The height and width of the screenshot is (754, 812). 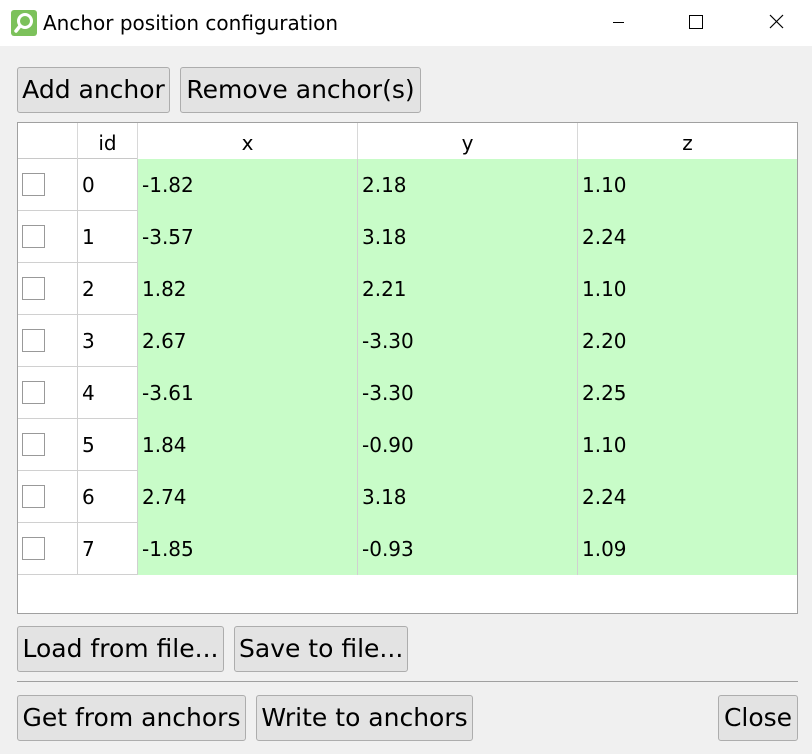 What do you see at coordinates (108, 393) in the screenshot?
I see `id-cell: 4` at bounding box center [108, 393].